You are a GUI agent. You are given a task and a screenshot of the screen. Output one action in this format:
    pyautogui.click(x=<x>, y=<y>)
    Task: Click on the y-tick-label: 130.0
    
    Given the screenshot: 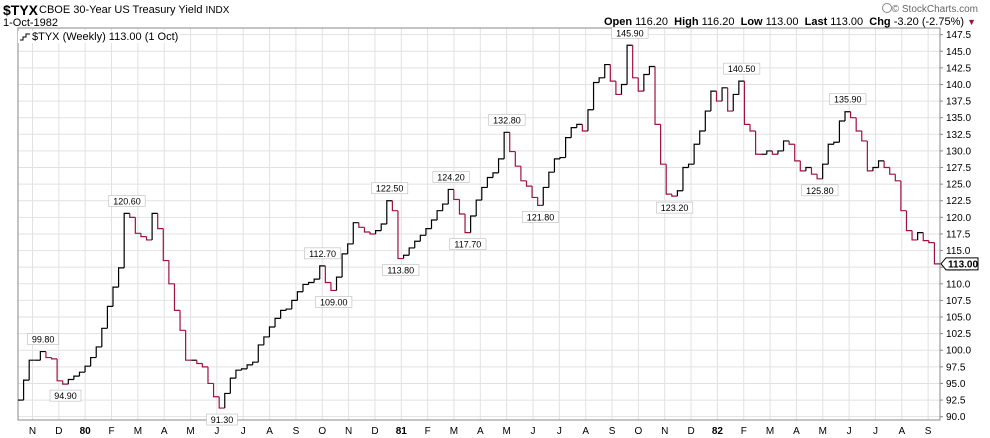 What is the action you would take?
    pyautogui.click(x=958, y=151)
    